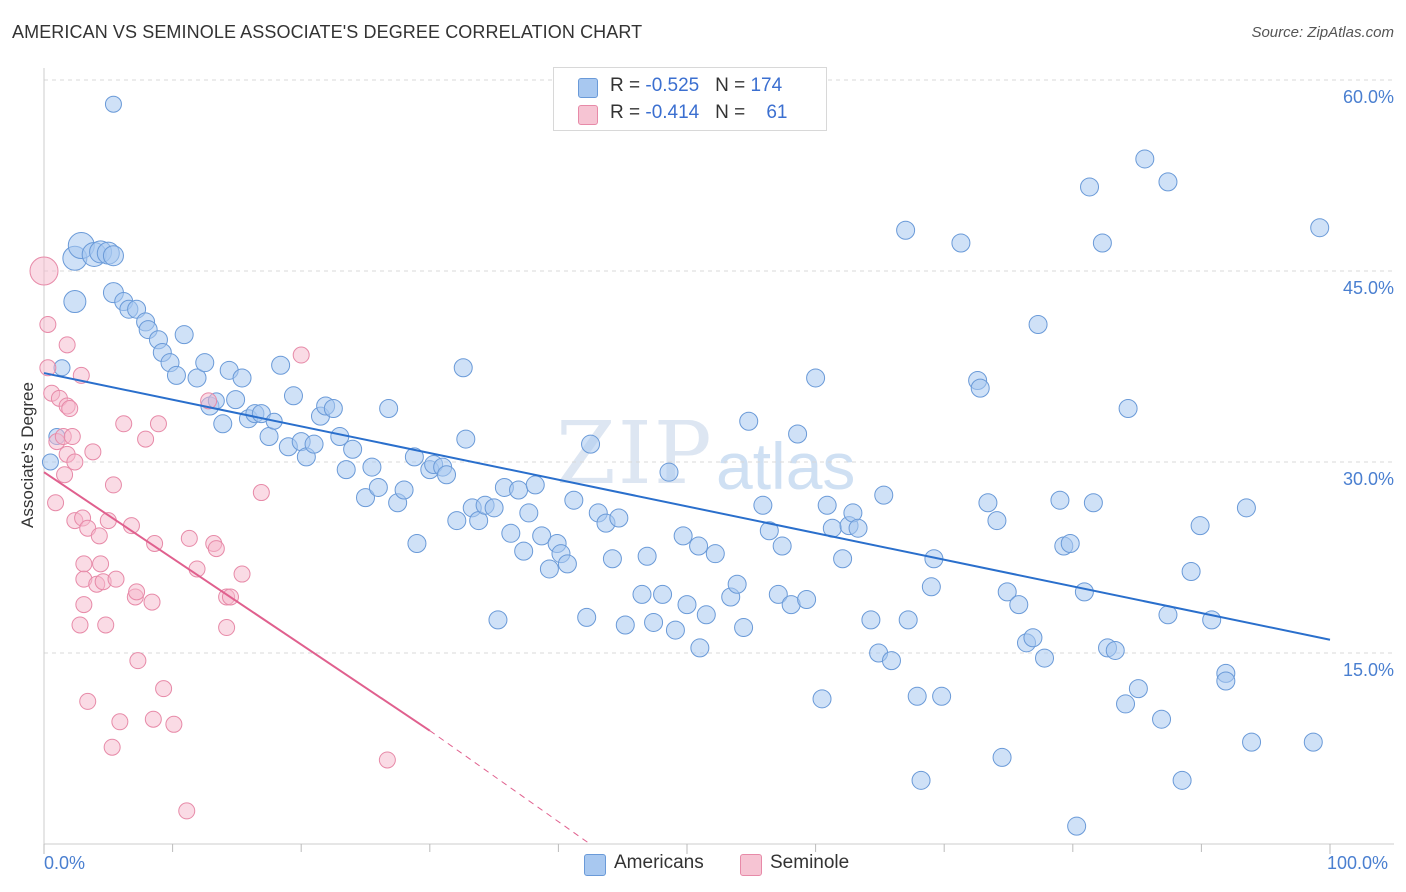 The width and height of the screenshot is (1406, 892). What do you see at coordinates (628, 85) in the screenshot?
I see `legend-r-label: R =` at bounding box center [628, 85].